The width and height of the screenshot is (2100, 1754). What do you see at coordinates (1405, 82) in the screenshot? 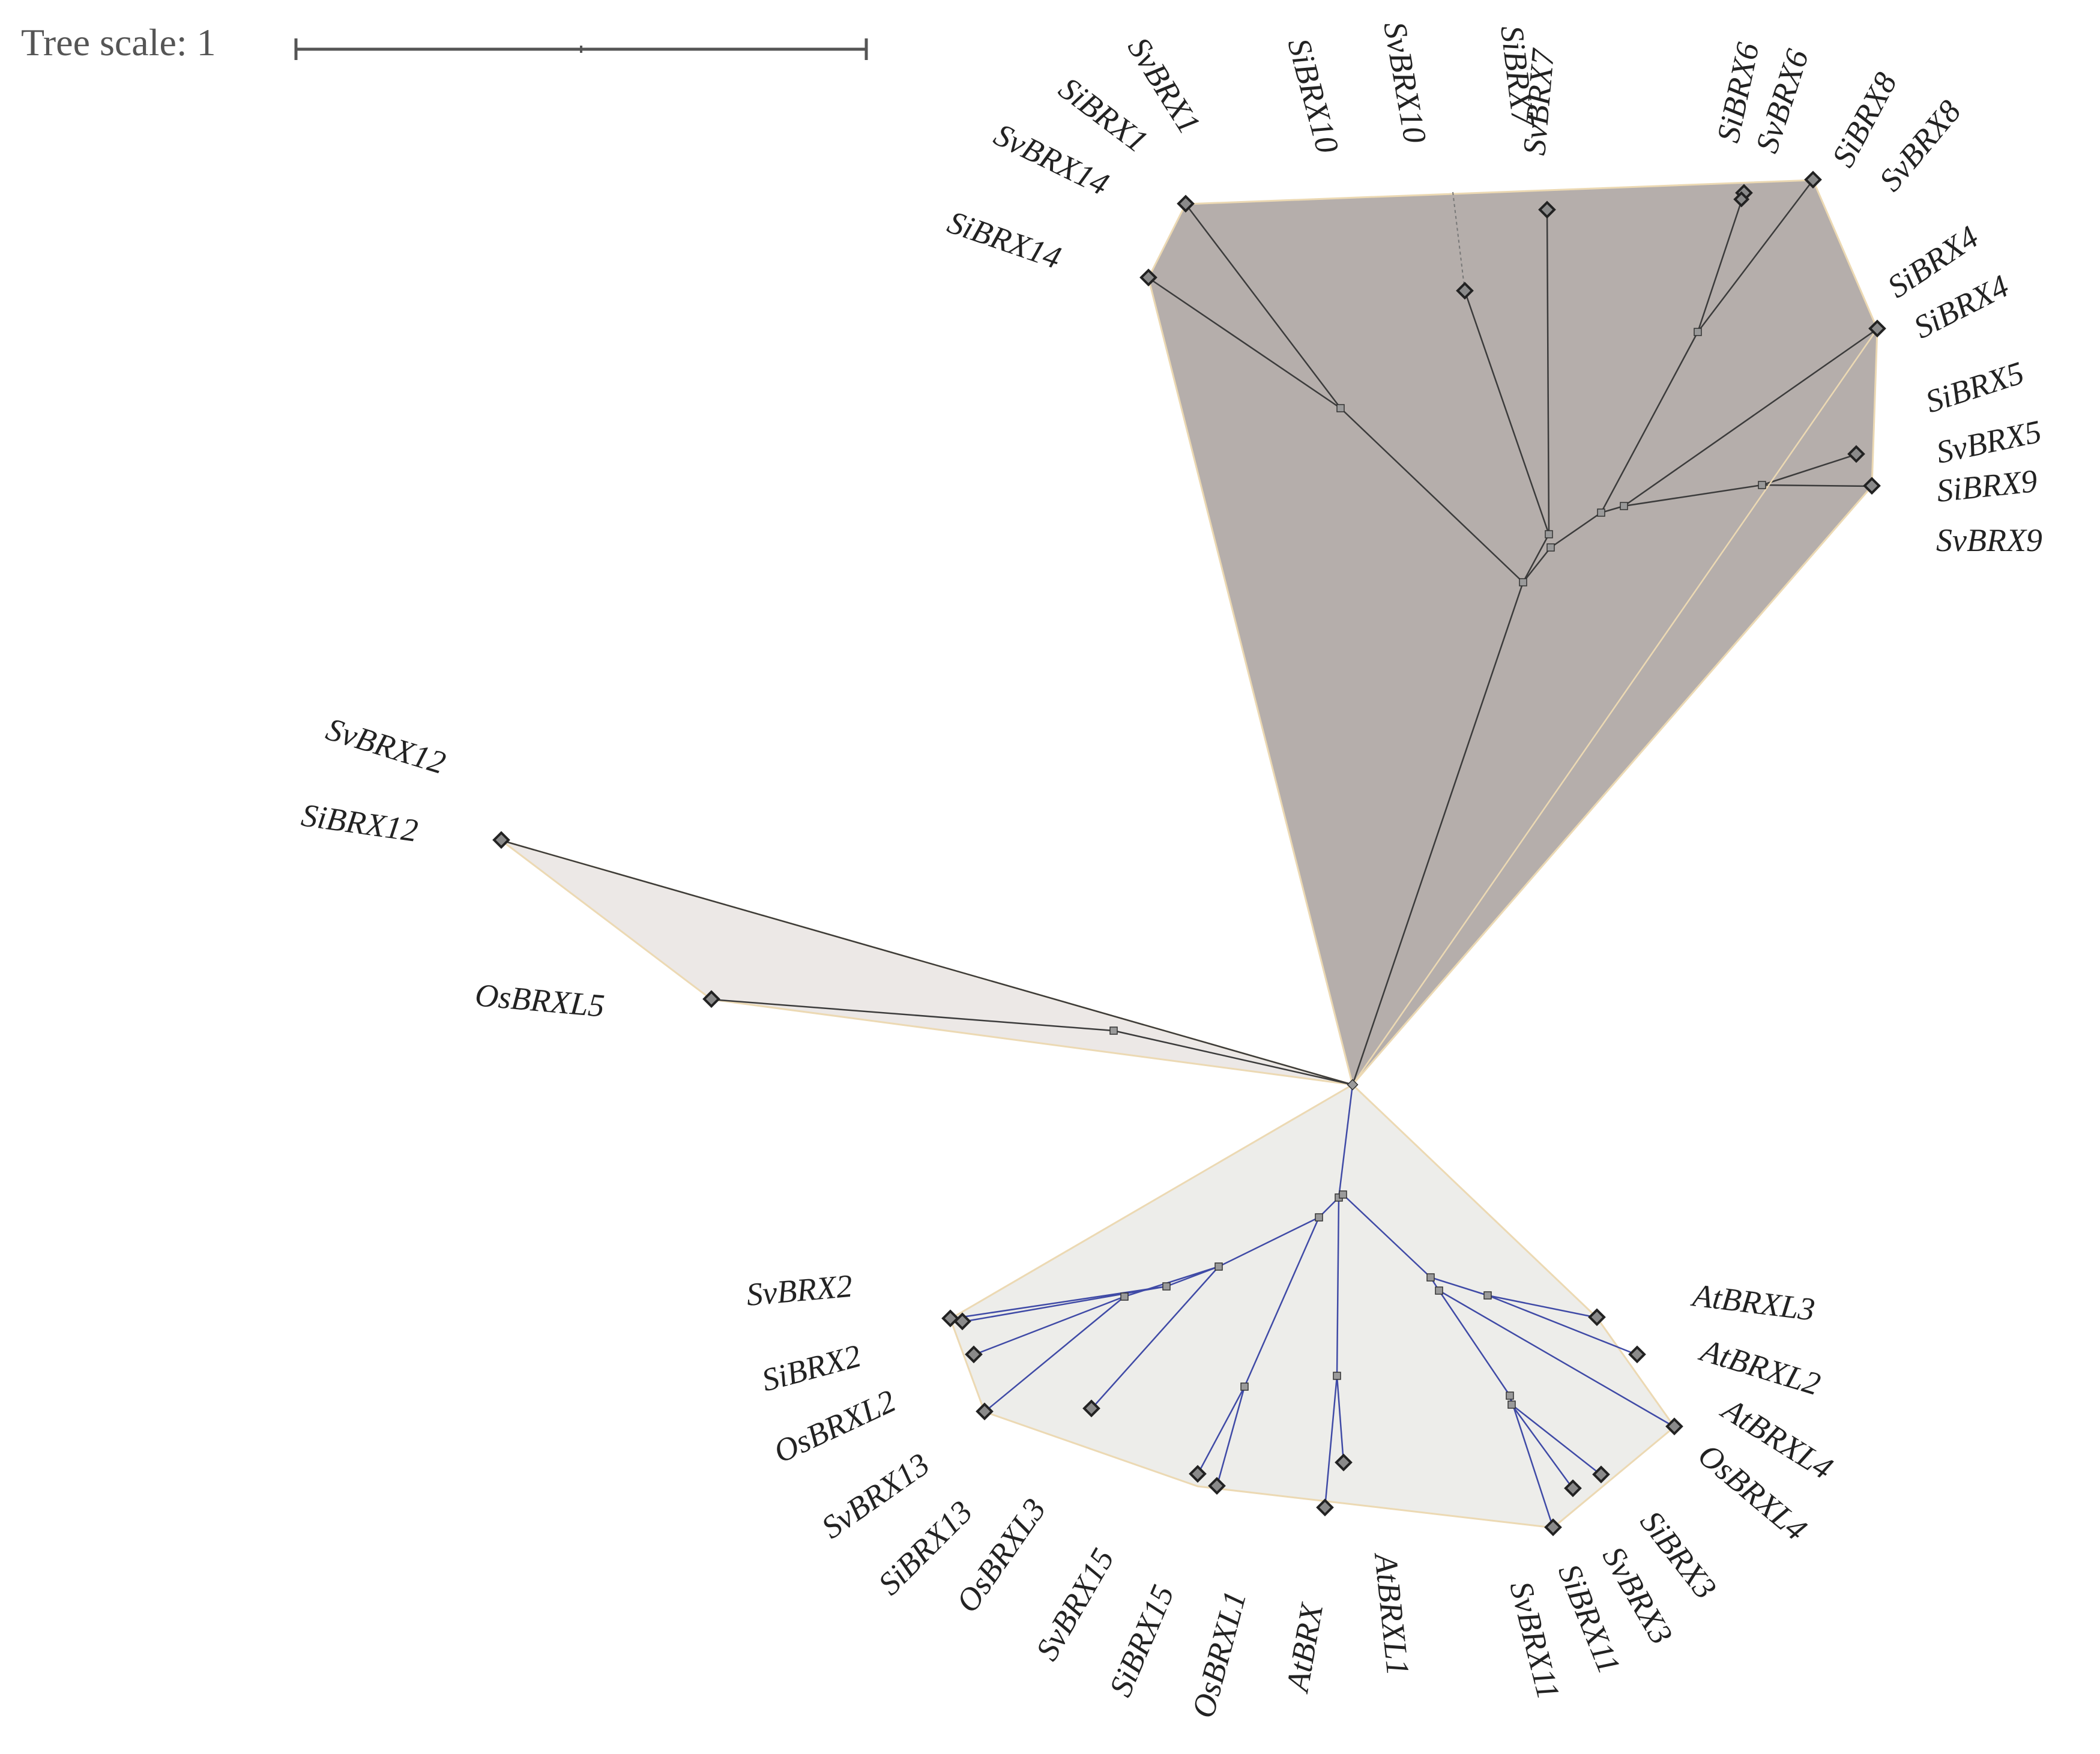
I see `leaf-label: SvBRX10` at bounding box center [1405, 82].